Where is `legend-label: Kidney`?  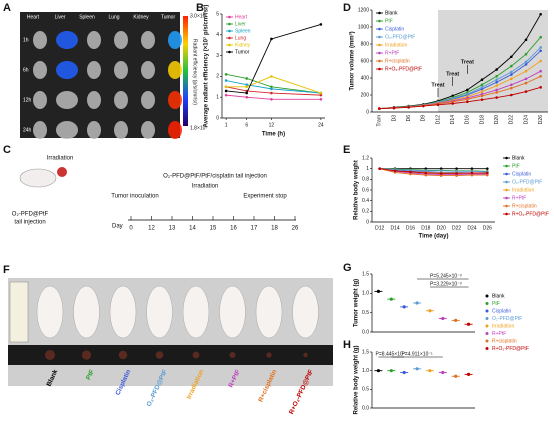 legend-label: Kidney is located at coordinates (243, 45).